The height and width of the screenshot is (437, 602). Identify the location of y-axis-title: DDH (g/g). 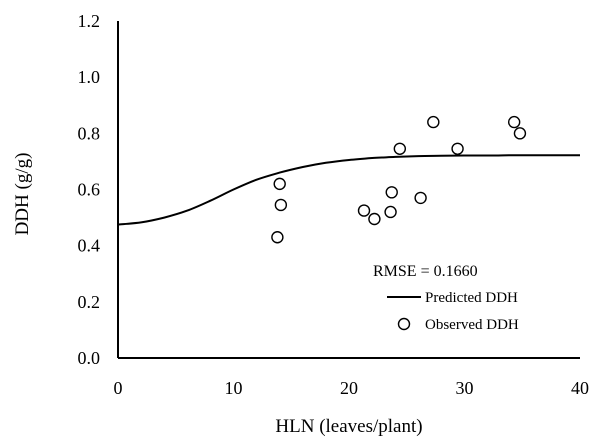
(22, 194).